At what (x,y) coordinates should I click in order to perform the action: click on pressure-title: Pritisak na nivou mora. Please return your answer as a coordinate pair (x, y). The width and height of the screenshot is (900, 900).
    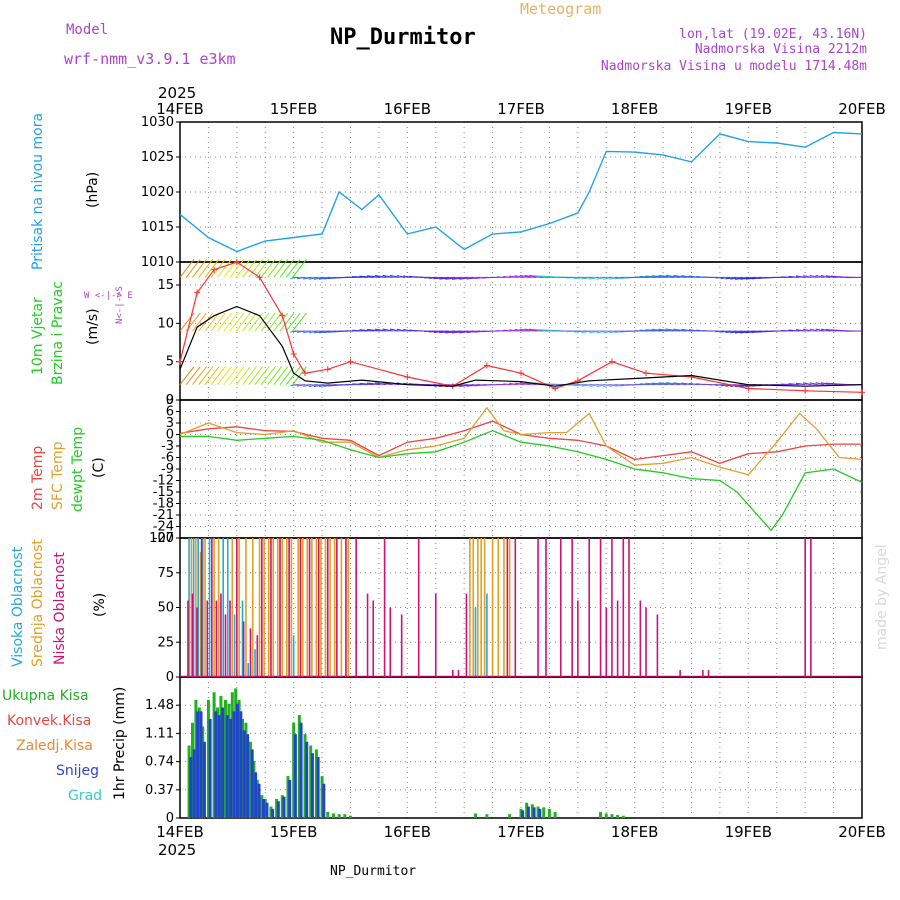
    Looking at the image, I should click on (38, 191).